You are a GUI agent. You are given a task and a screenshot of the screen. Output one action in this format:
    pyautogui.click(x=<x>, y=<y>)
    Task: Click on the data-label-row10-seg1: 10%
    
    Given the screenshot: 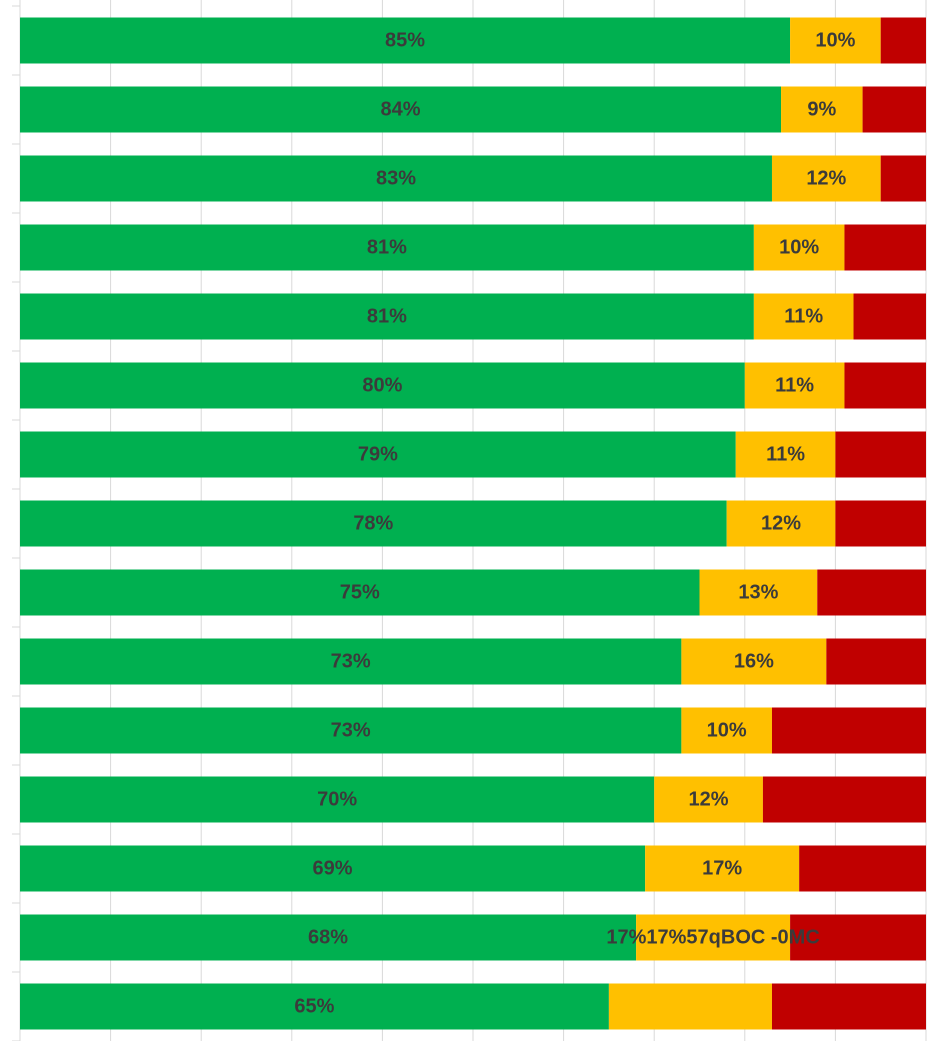 What is the action you would take?
    pyautogui.click(x=727, y=731)
    